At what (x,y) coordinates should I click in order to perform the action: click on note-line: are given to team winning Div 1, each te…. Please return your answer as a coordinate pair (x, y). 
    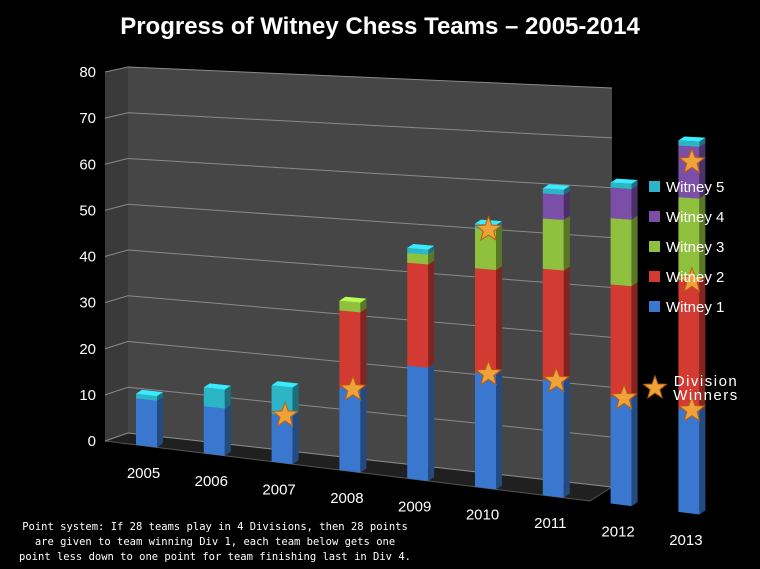
    Looking at the image, I should click on (215, 542).